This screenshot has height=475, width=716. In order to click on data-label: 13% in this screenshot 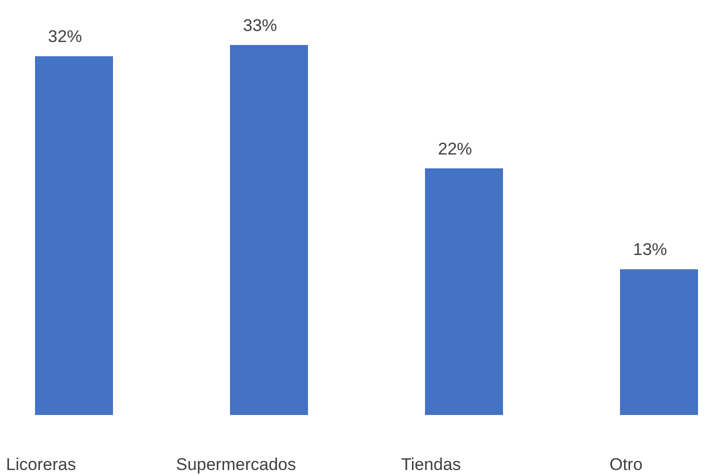, I will do `click(650, 250)`.